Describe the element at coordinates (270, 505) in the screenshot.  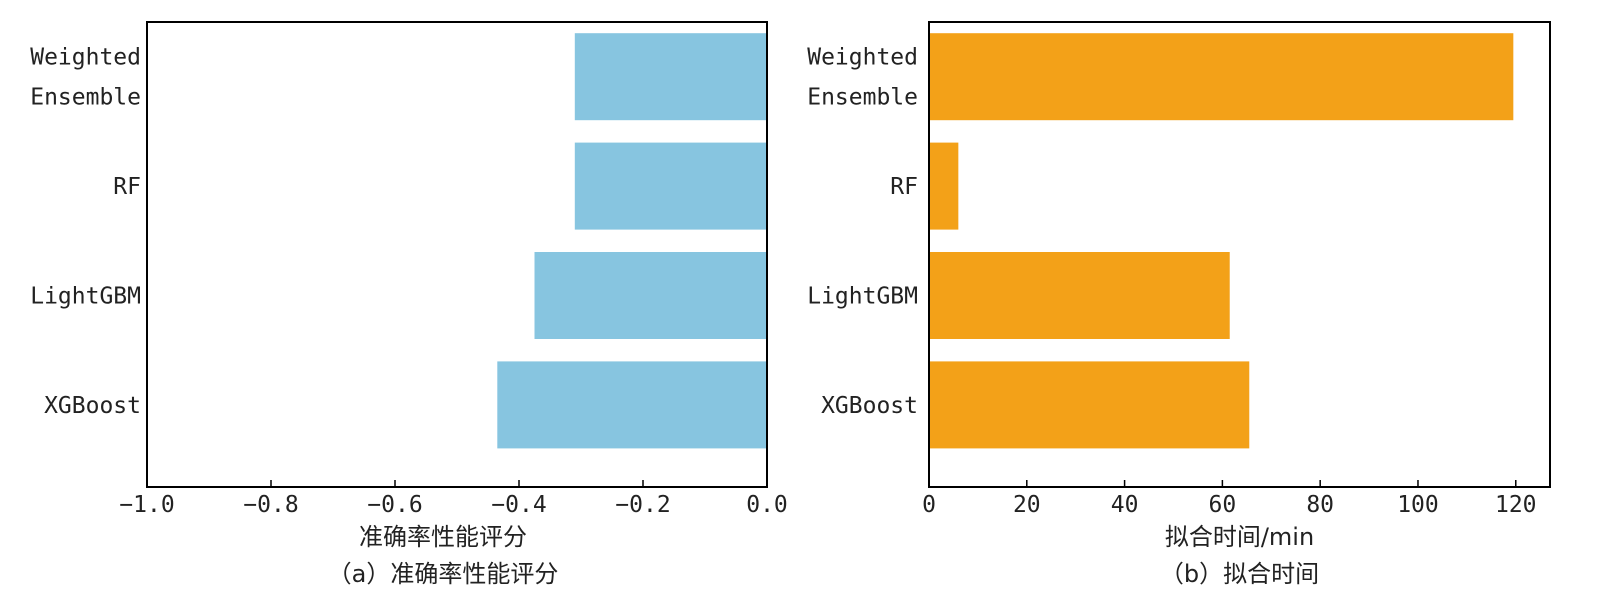
I see `x-tick-label: −0.8` at that location.